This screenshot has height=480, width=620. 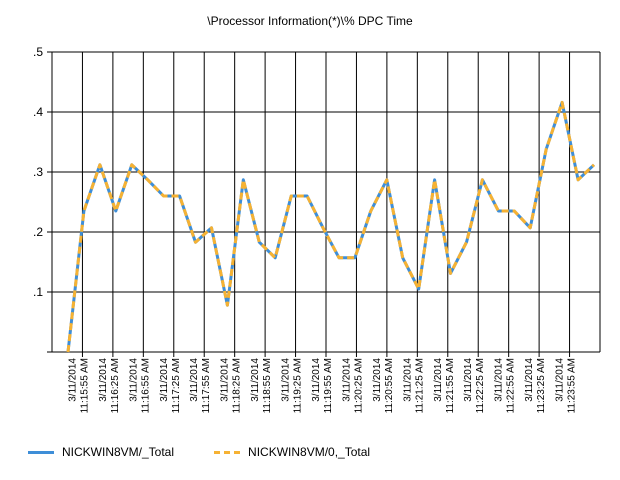 I want to click on x-tick-label: 3/11/201411:20:25 AM, so click(x=352, y=386).